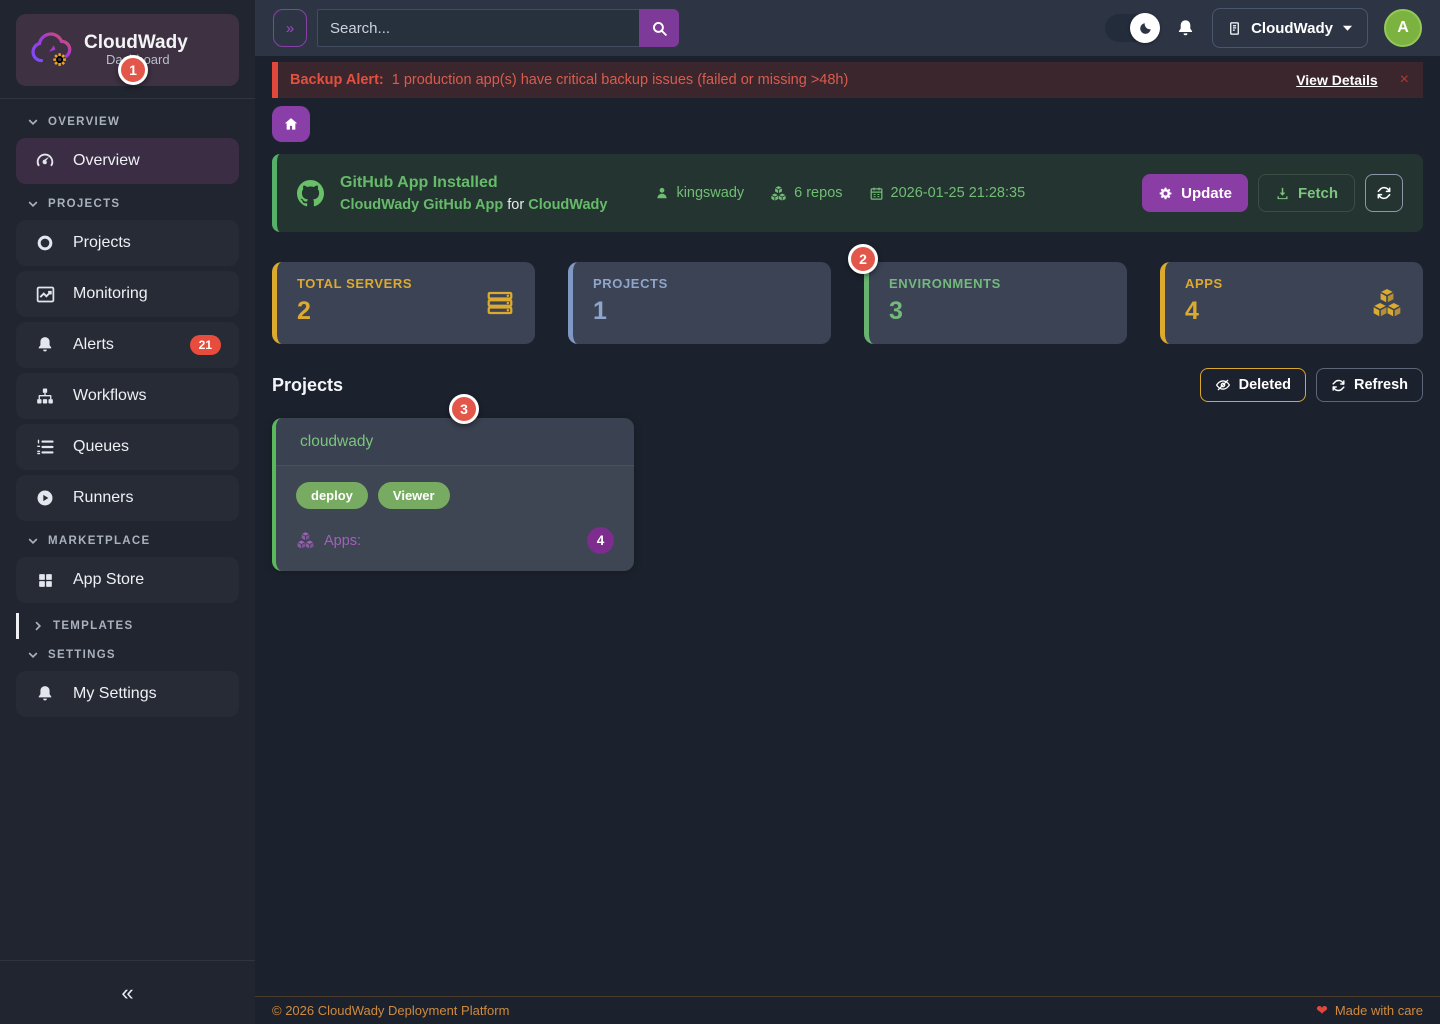 Image resolution: width=1440 pixels, height=1024 pixels. I want to click on stat-card-apps: APPS 4, so click(1291, 303).